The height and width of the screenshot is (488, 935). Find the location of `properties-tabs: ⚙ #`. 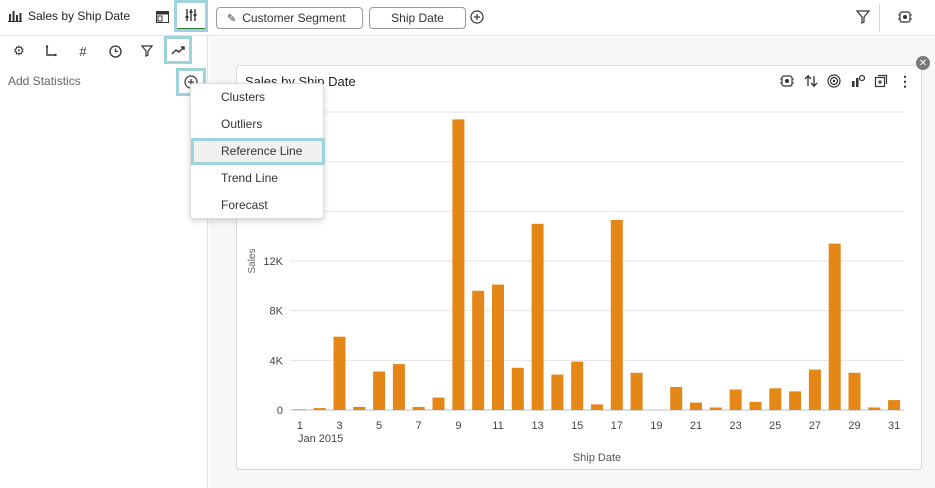

properties-tabs: ⚙ # is located at coordinates (104, 51).